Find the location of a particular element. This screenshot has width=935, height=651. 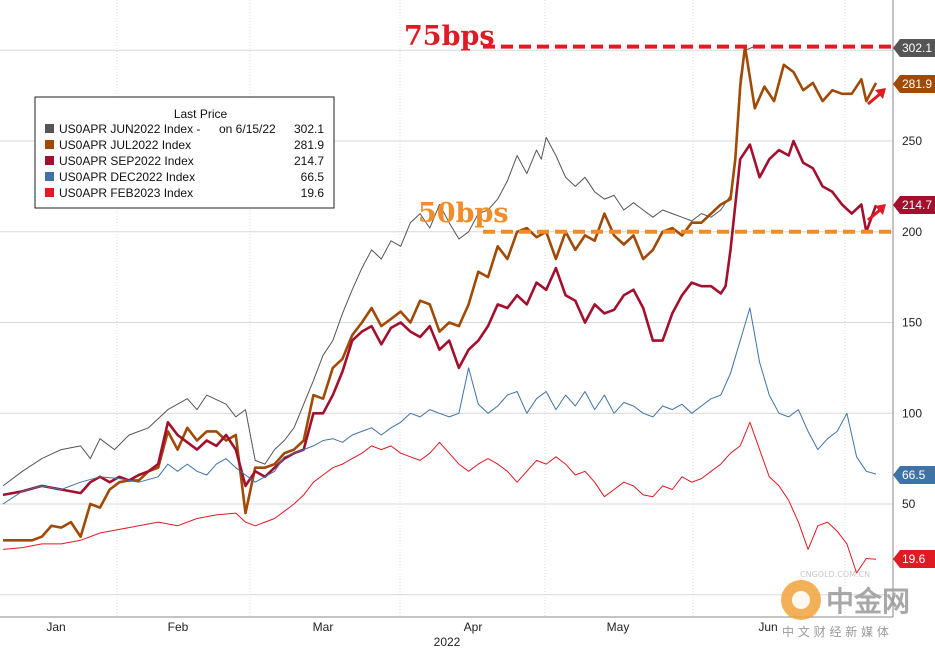

legend-label: US0APR JUN2022 Index - is located at coordinates (129, 129).